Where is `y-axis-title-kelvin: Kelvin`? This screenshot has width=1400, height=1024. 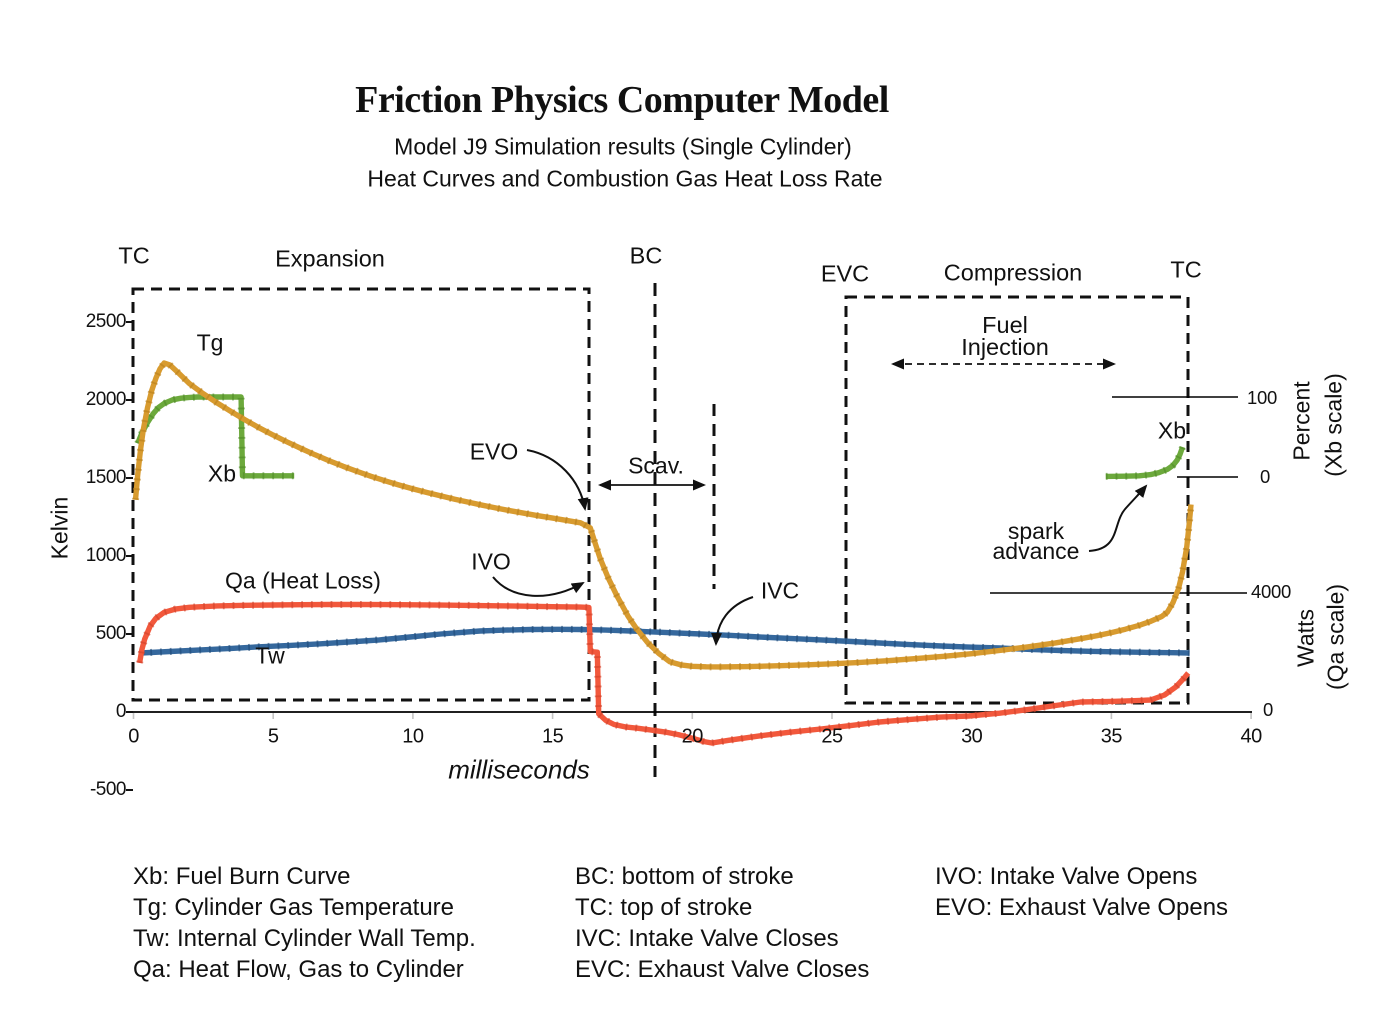 y-axis-title-kelvin: Kelvin is located at coordinates (59, 528).